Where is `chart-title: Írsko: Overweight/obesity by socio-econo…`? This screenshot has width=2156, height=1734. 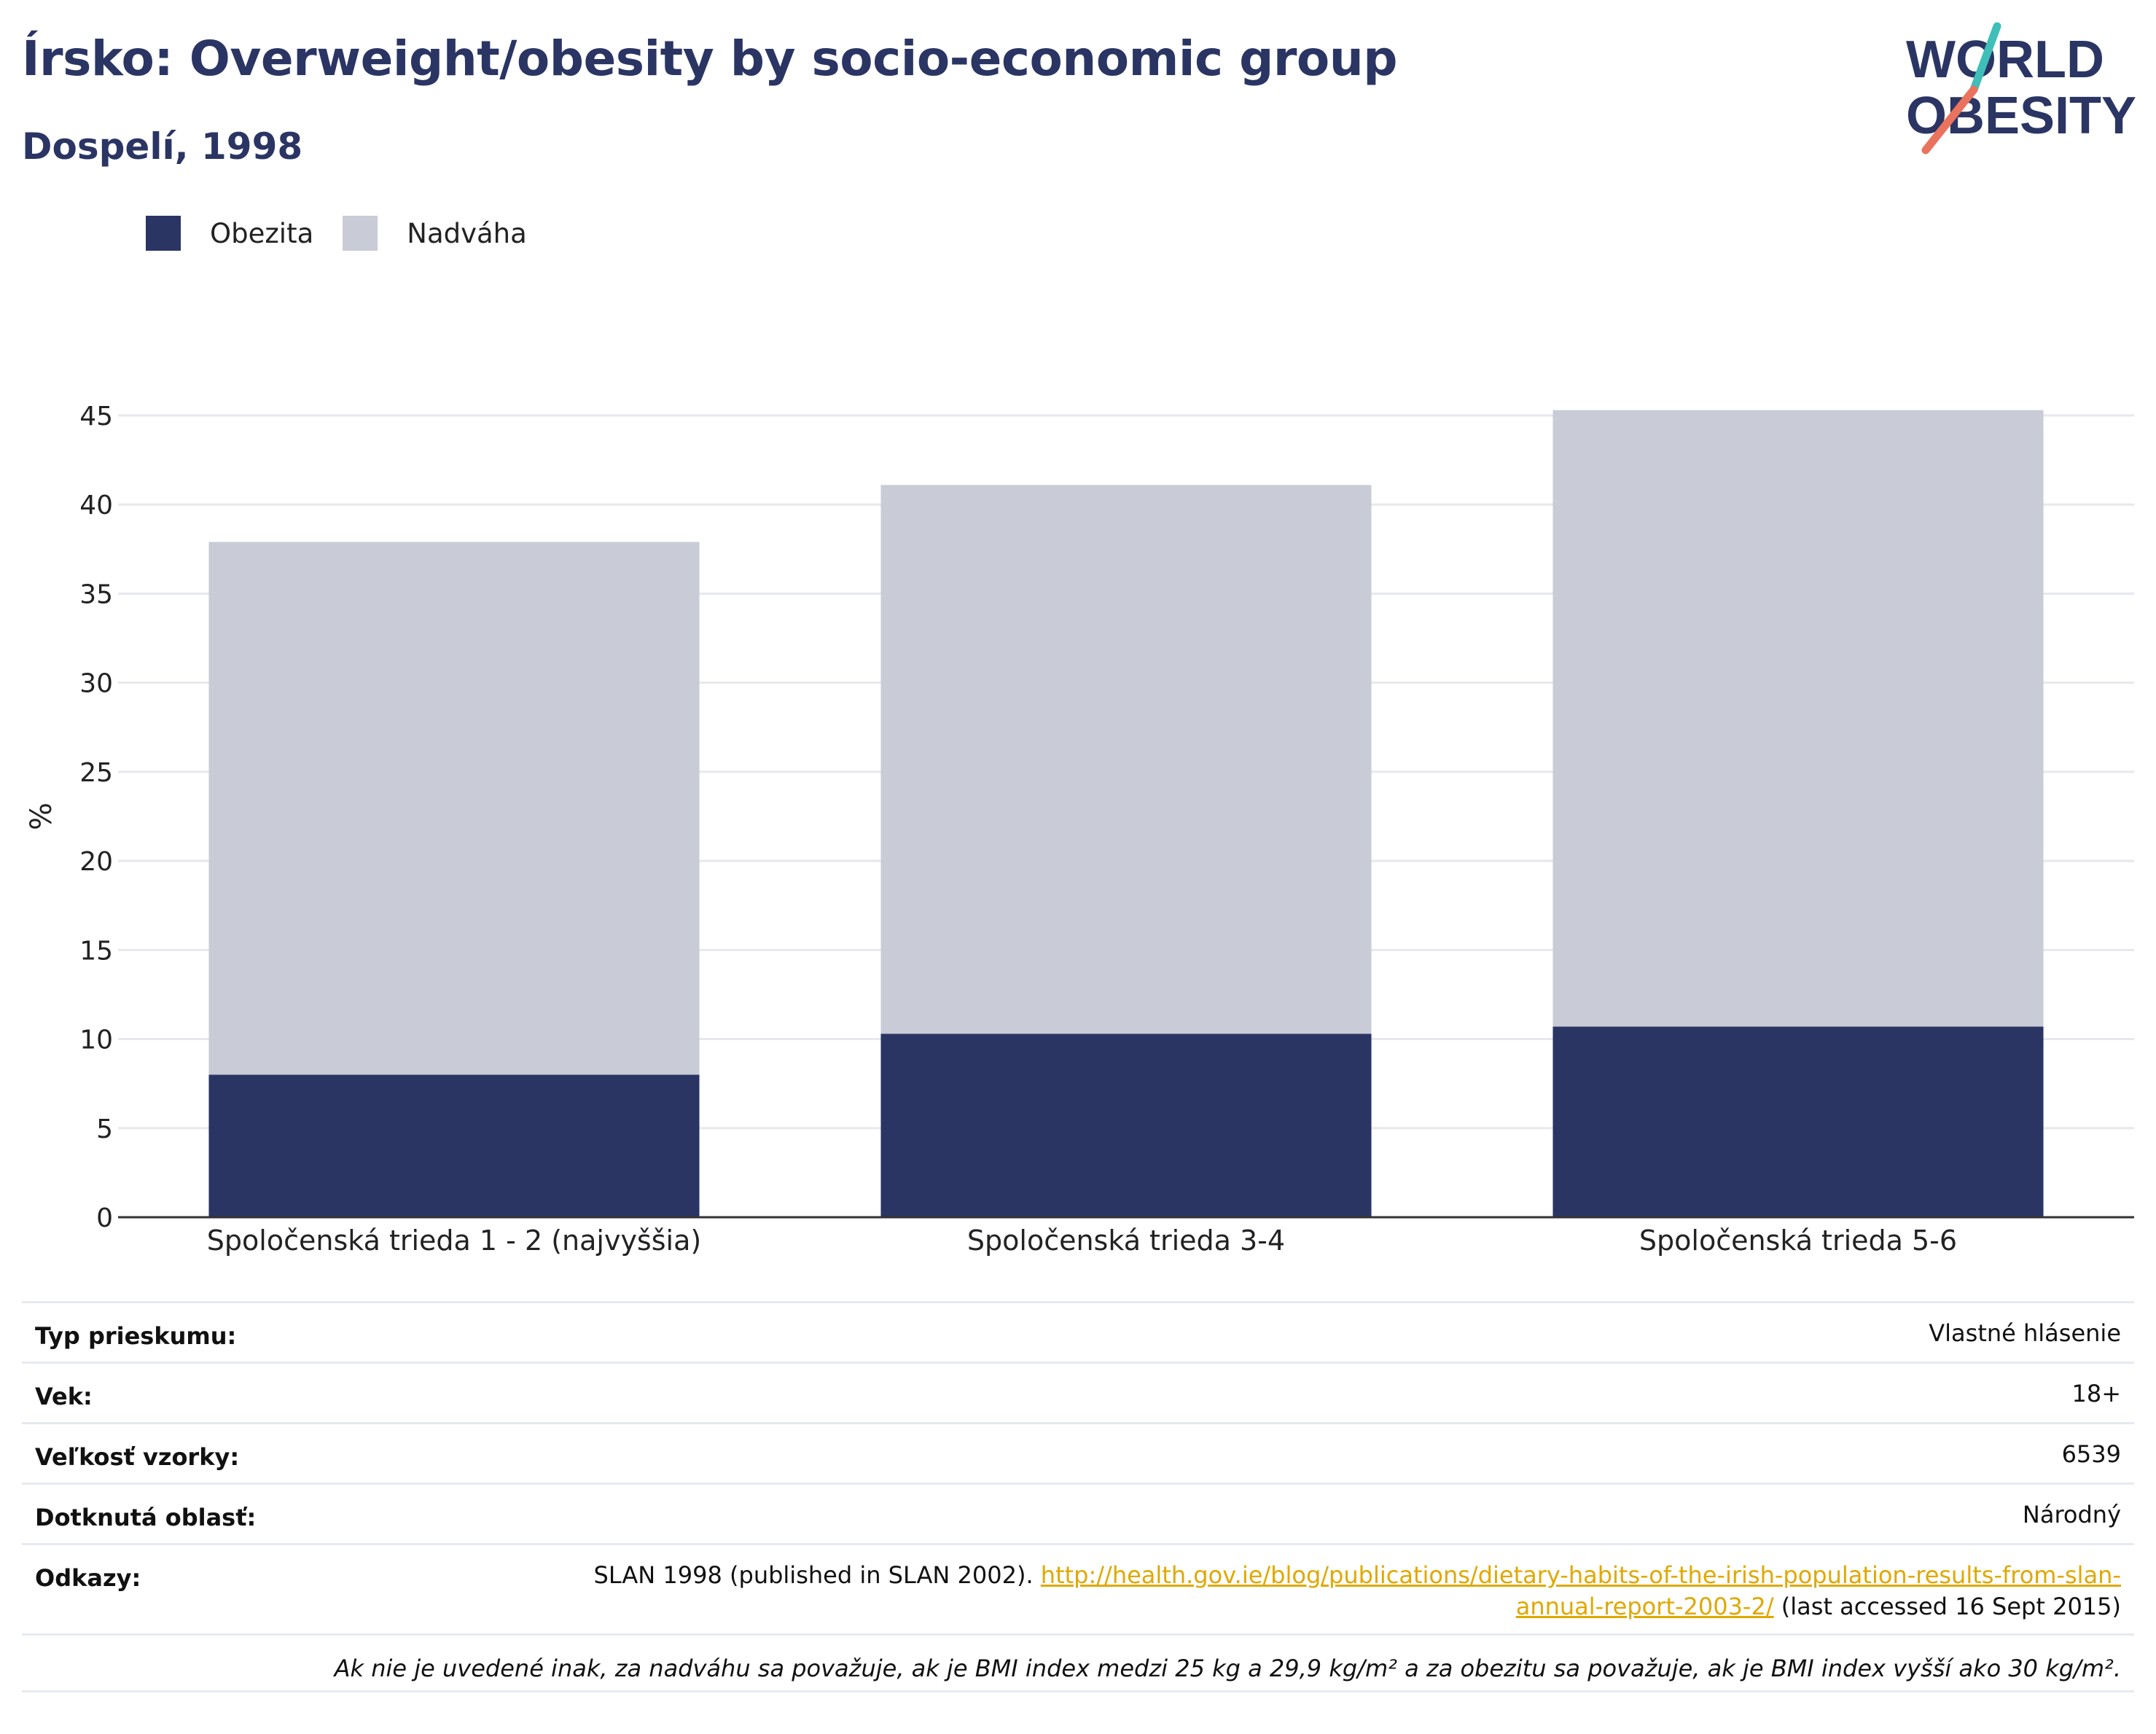
chart-title: Írsko: Overweight/obesity by socio-econo… is located at coordinates (710, 59).